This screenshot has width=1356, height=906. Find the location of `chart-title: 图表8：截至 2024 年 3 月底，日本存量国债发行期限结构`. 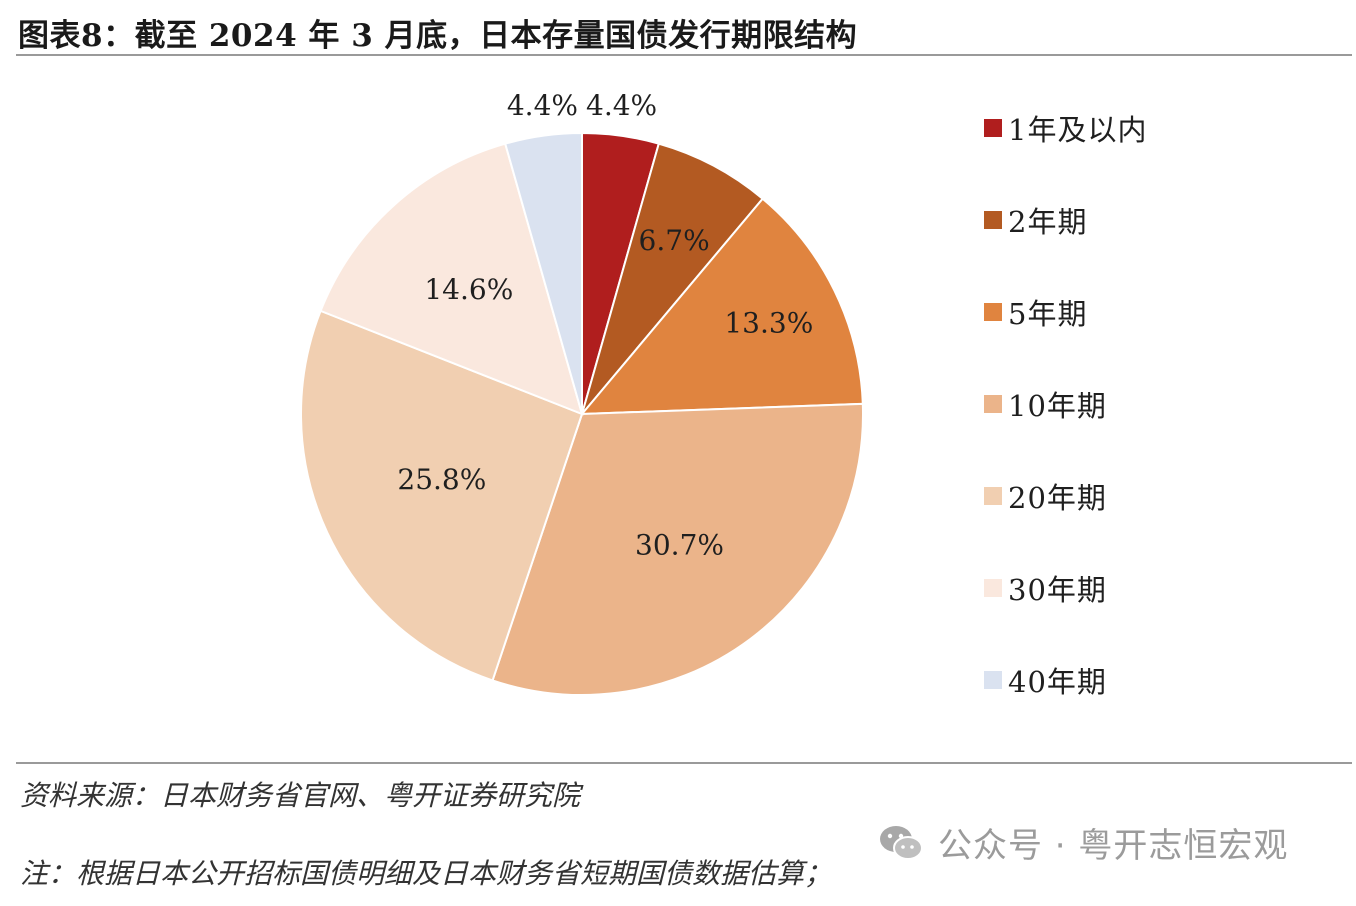

chart-title: 图表8：截至 2024 年 3 月底，日本存量国债发行期限结构 is located at coordinates (438, 36).